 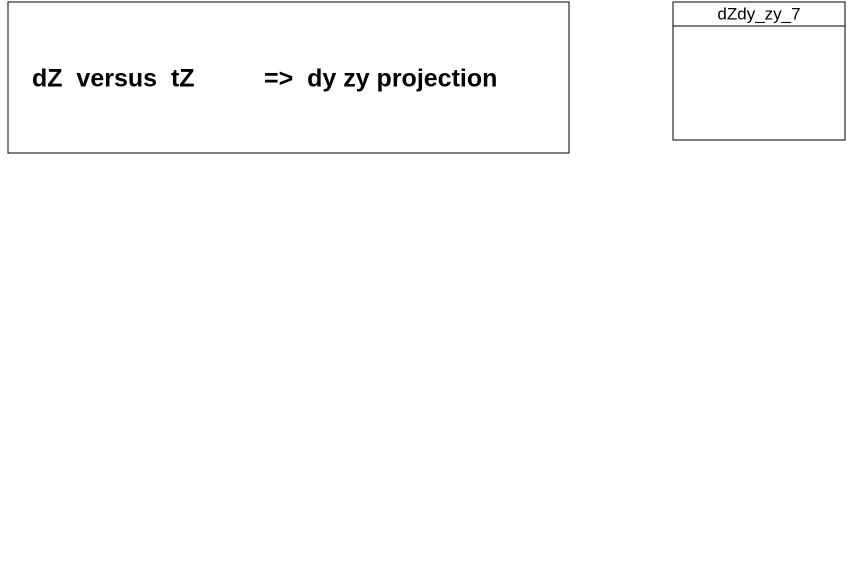 I want to click on chart-title: dZ versus tZ => dy zy projection, so click(x=264, y=79).